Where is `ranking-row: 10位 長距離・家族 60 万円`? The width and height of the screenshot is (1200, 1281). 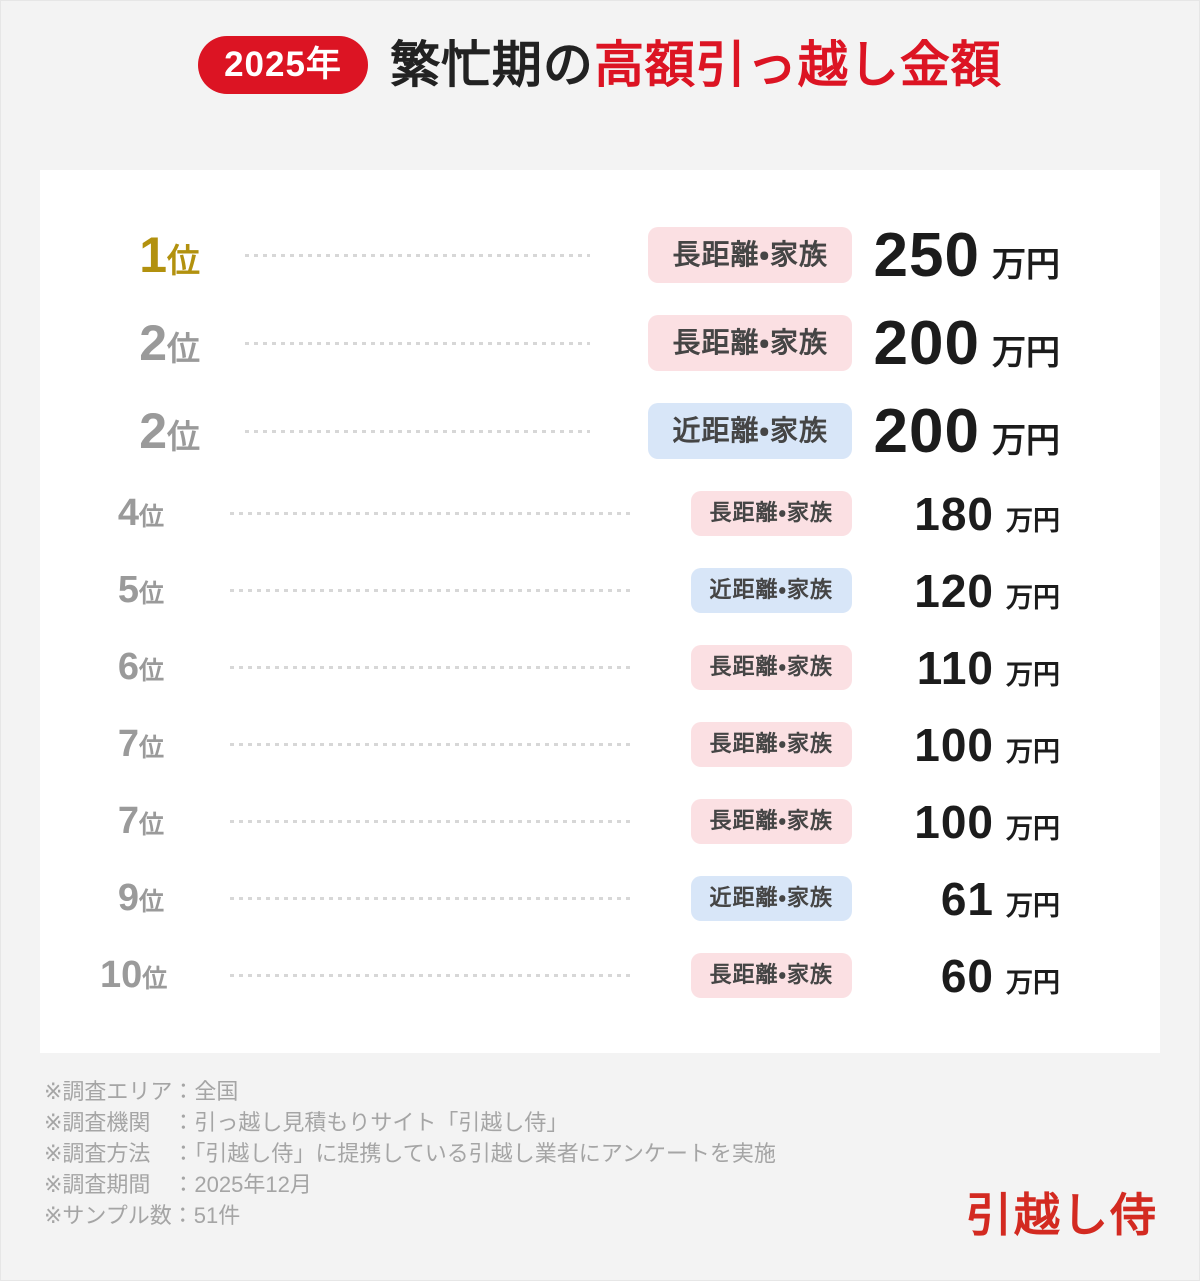 ranking-row: 10位 長距離・家族 60 万円 is located at coordinates (580, 975).